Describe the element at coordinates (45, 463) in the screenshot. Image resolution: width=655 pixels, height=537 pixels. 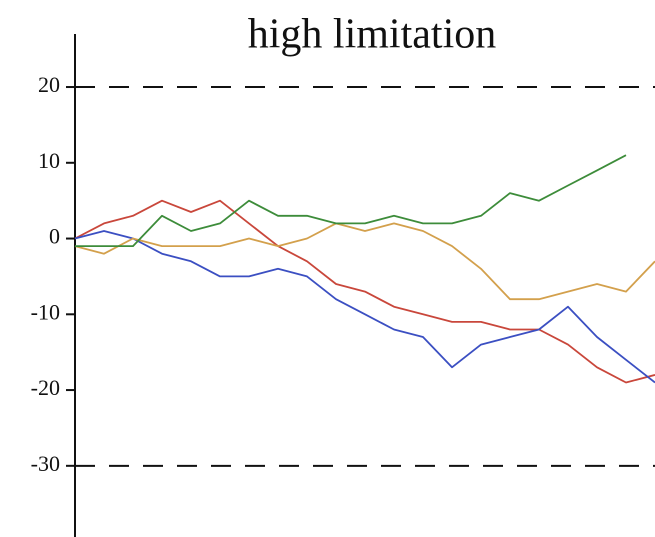
I see `y-tick-label: -30` at that location.